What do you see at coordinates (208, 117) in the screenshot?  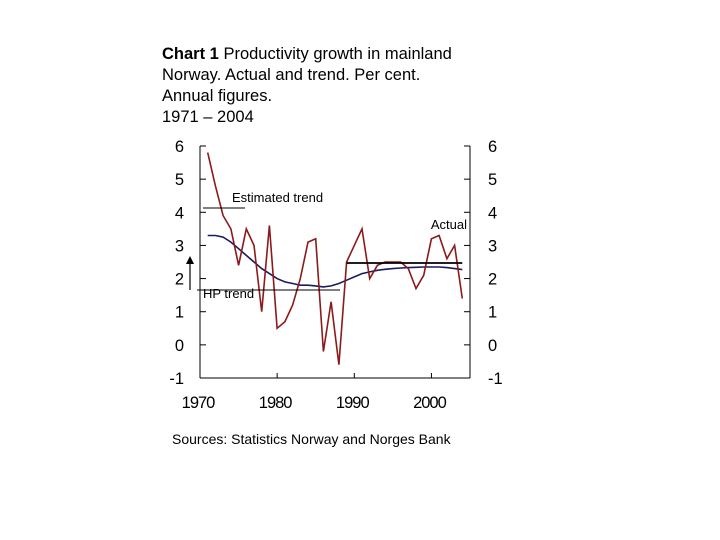 I see `title-line-4: 1971 – 2004` at bounding box center [208, 117].